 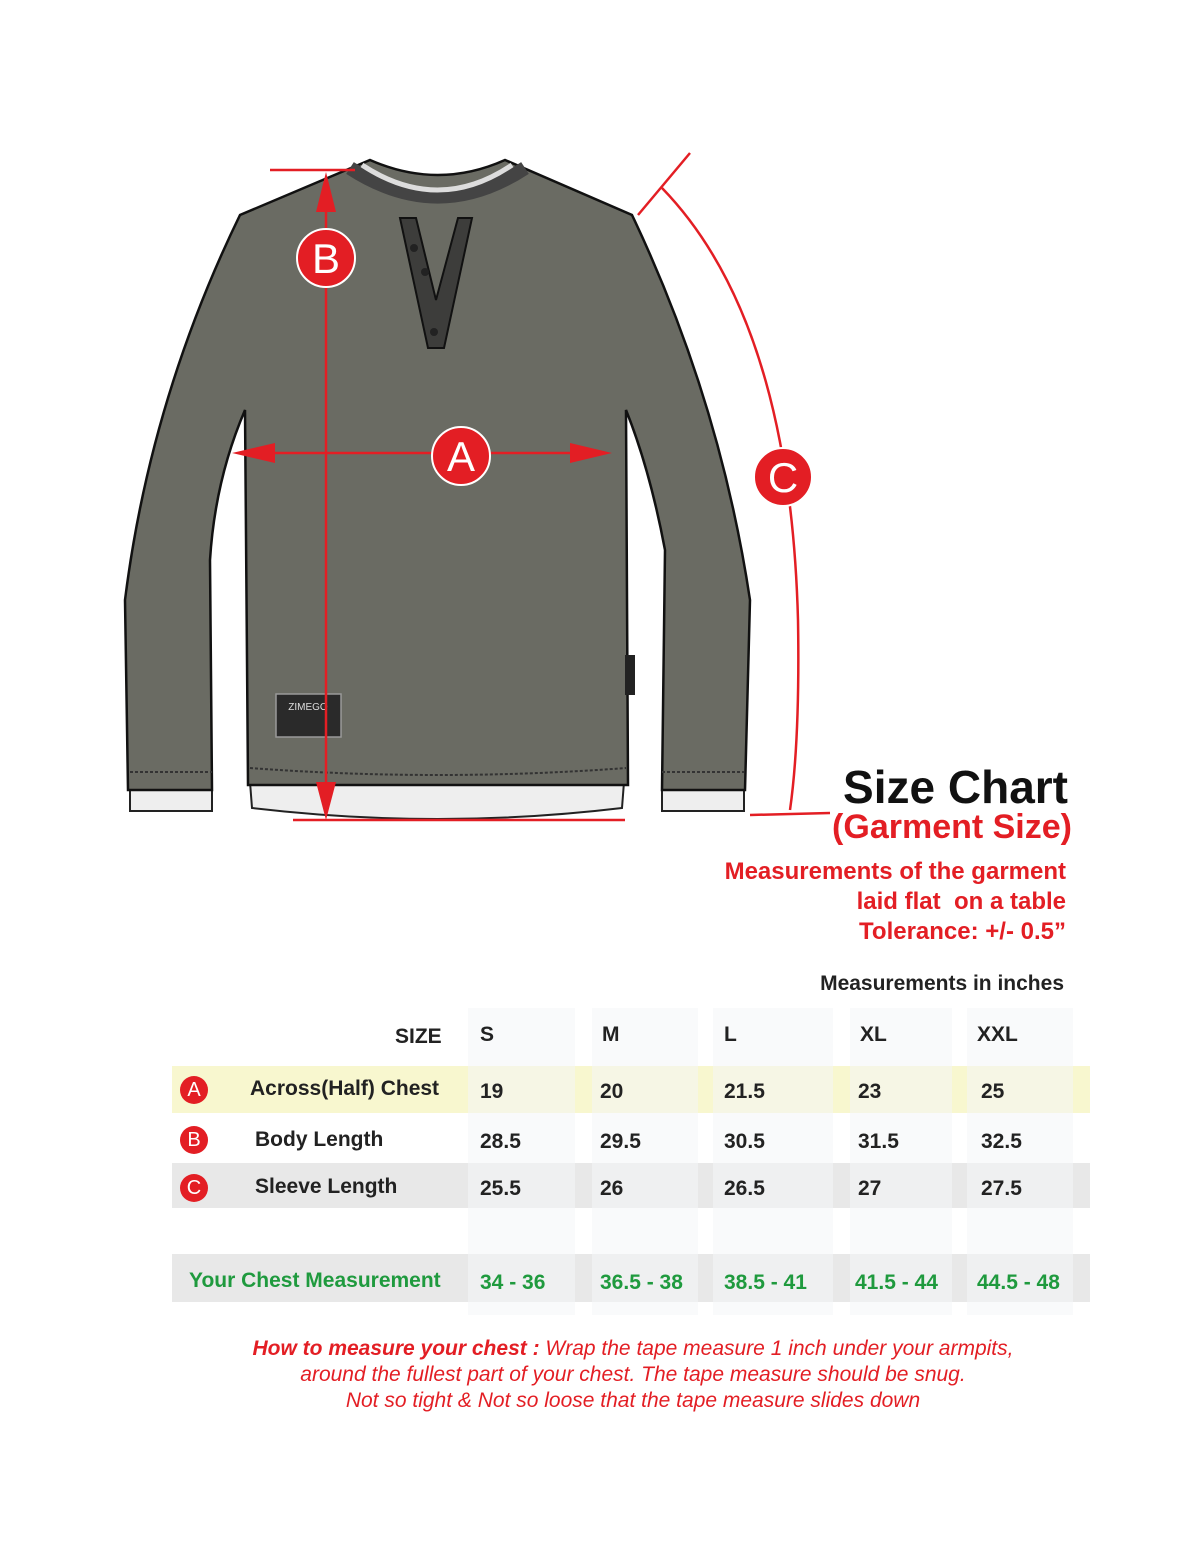 What do you see at coordinates (500, 1188) in the screenshot?
I see `cell: 25.5` at bounding box center [500, 1188].